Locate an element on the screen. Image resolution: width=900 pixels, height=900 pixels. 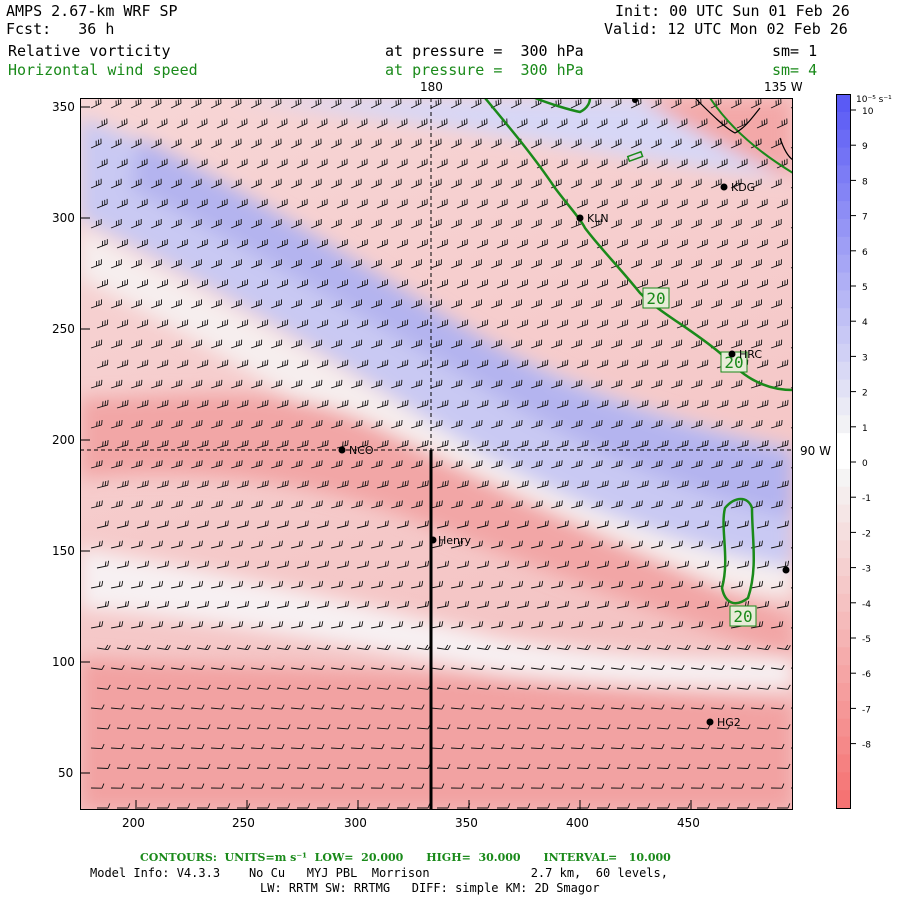
colorbar-label: -5 is located at coordinates (866, 640).